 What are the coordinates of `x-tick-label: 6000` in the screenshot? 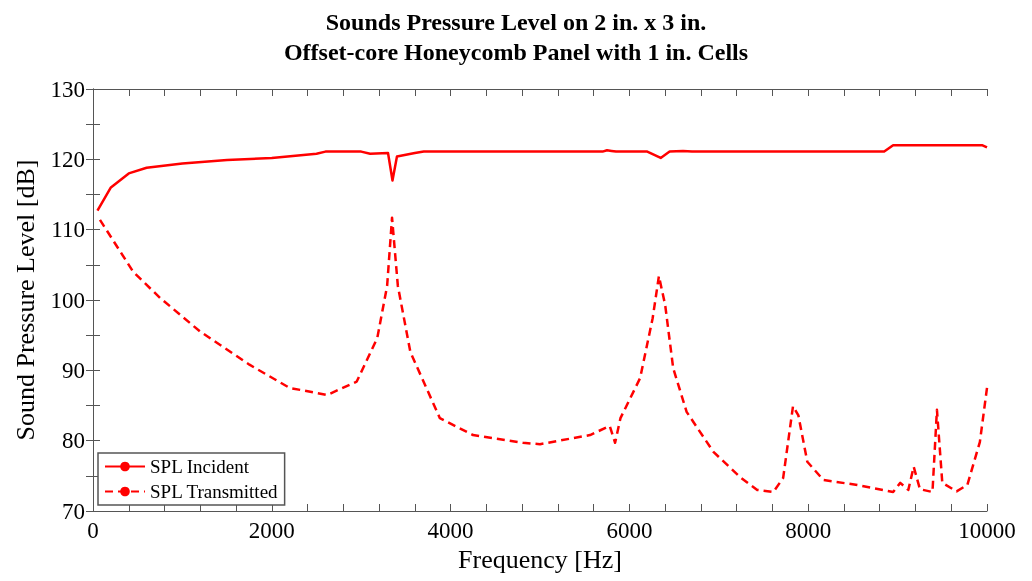 It's located at (629, 530).